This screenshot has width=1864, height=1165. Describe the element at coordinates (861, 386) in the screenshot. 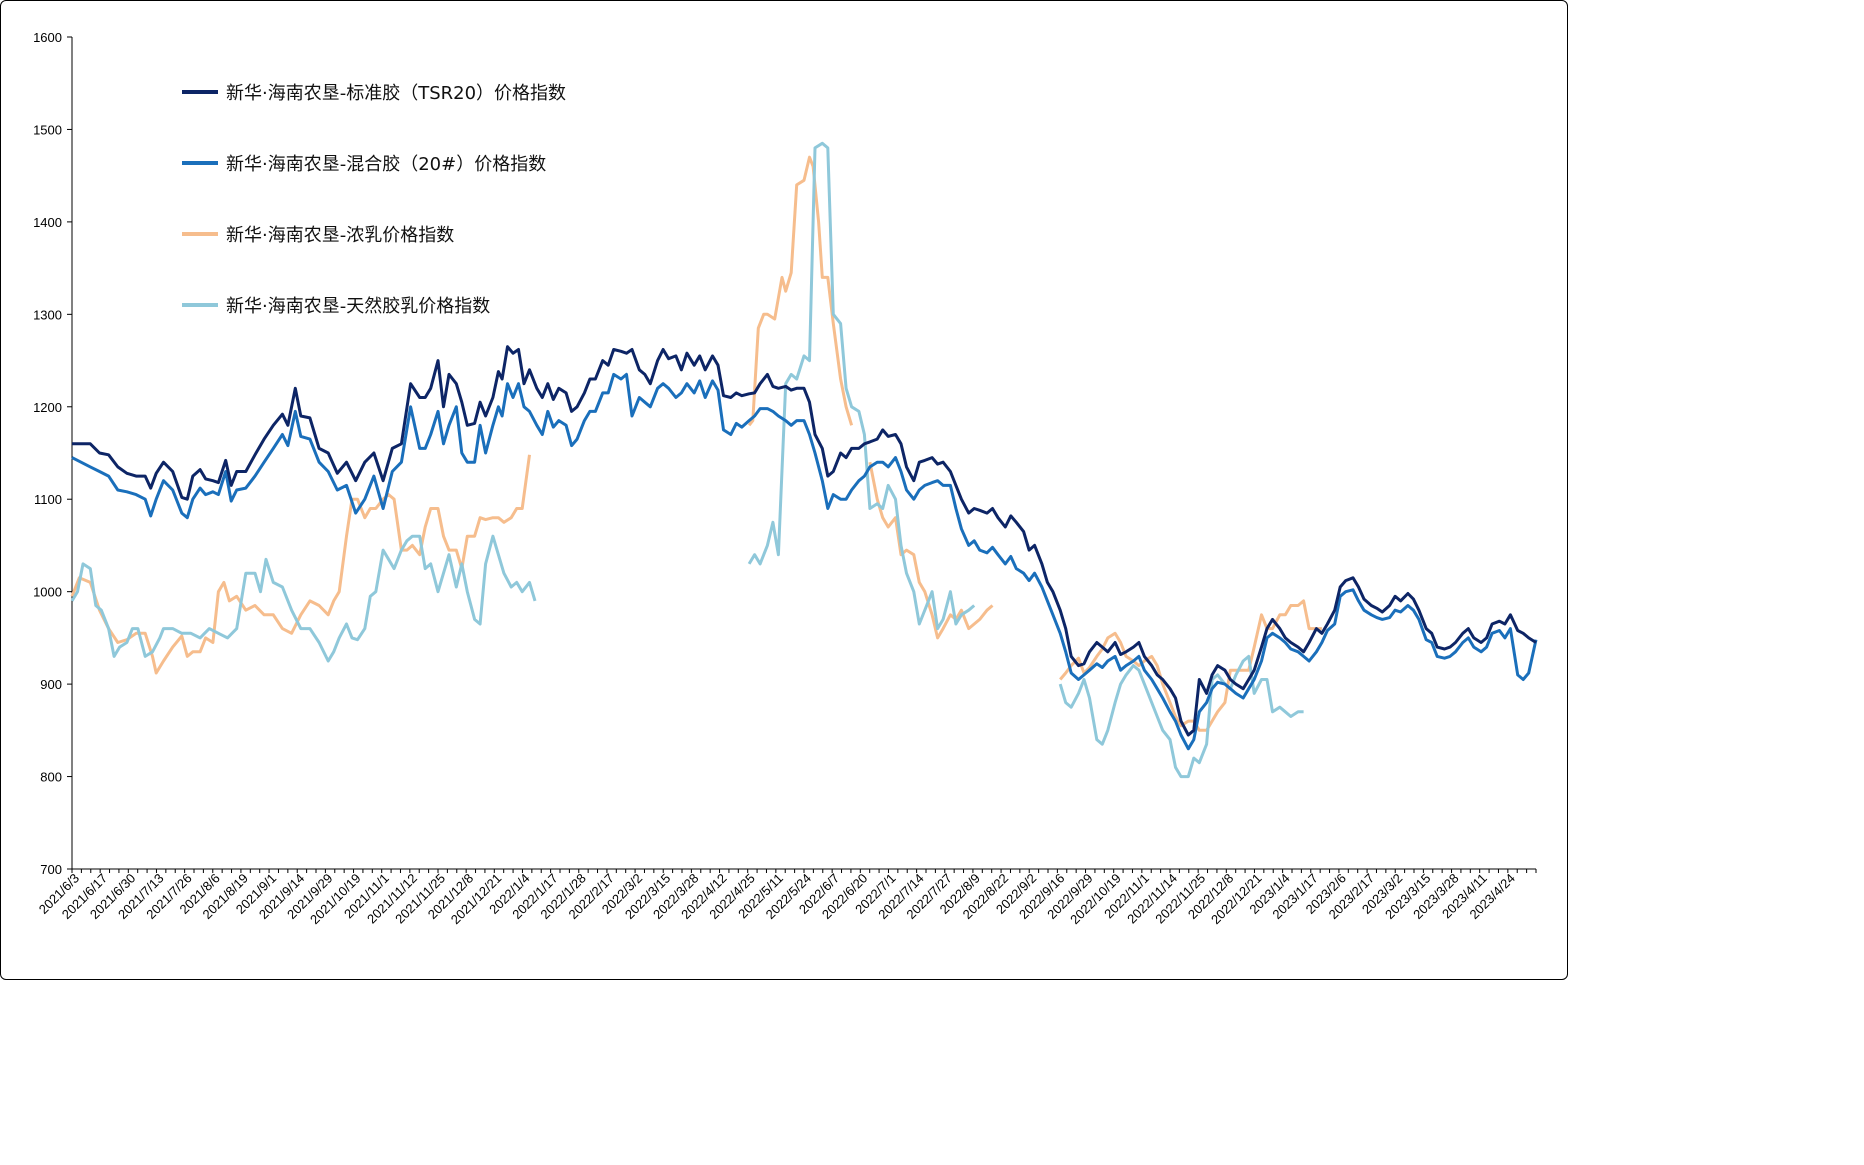

I see `series-line-natural-part2` at that location.